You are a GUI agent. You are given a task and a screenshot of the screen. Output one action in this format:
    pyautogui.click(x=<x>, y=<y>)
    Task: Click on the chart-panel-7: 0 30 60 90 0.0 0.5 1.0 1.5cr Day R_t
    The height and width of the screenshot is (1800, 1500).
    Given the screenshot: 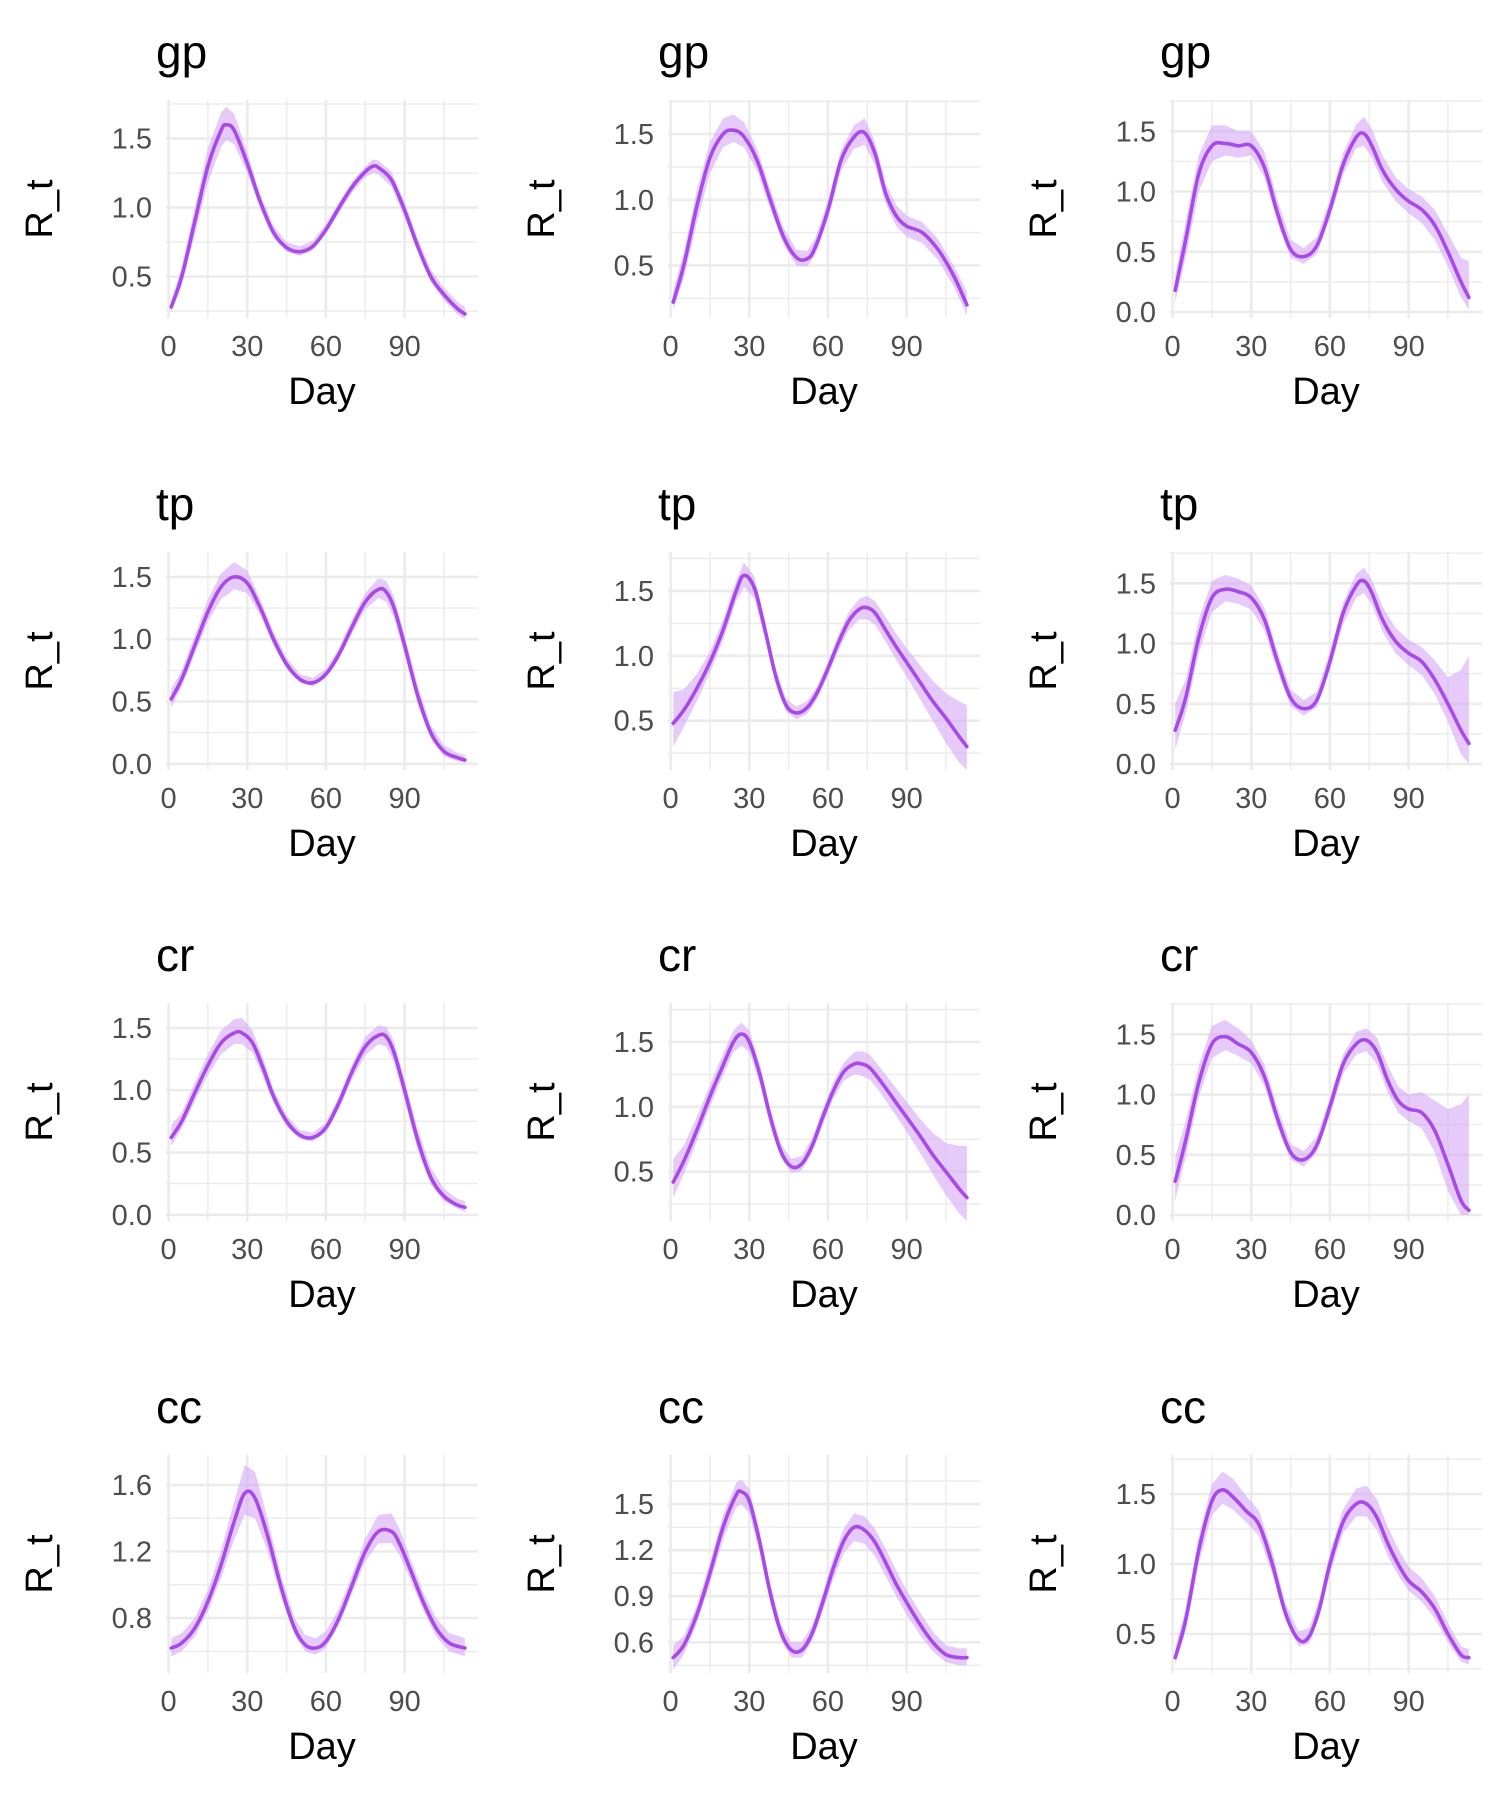 What is the action you would take?
    pyautogui.click(x=248, y=1122)
    